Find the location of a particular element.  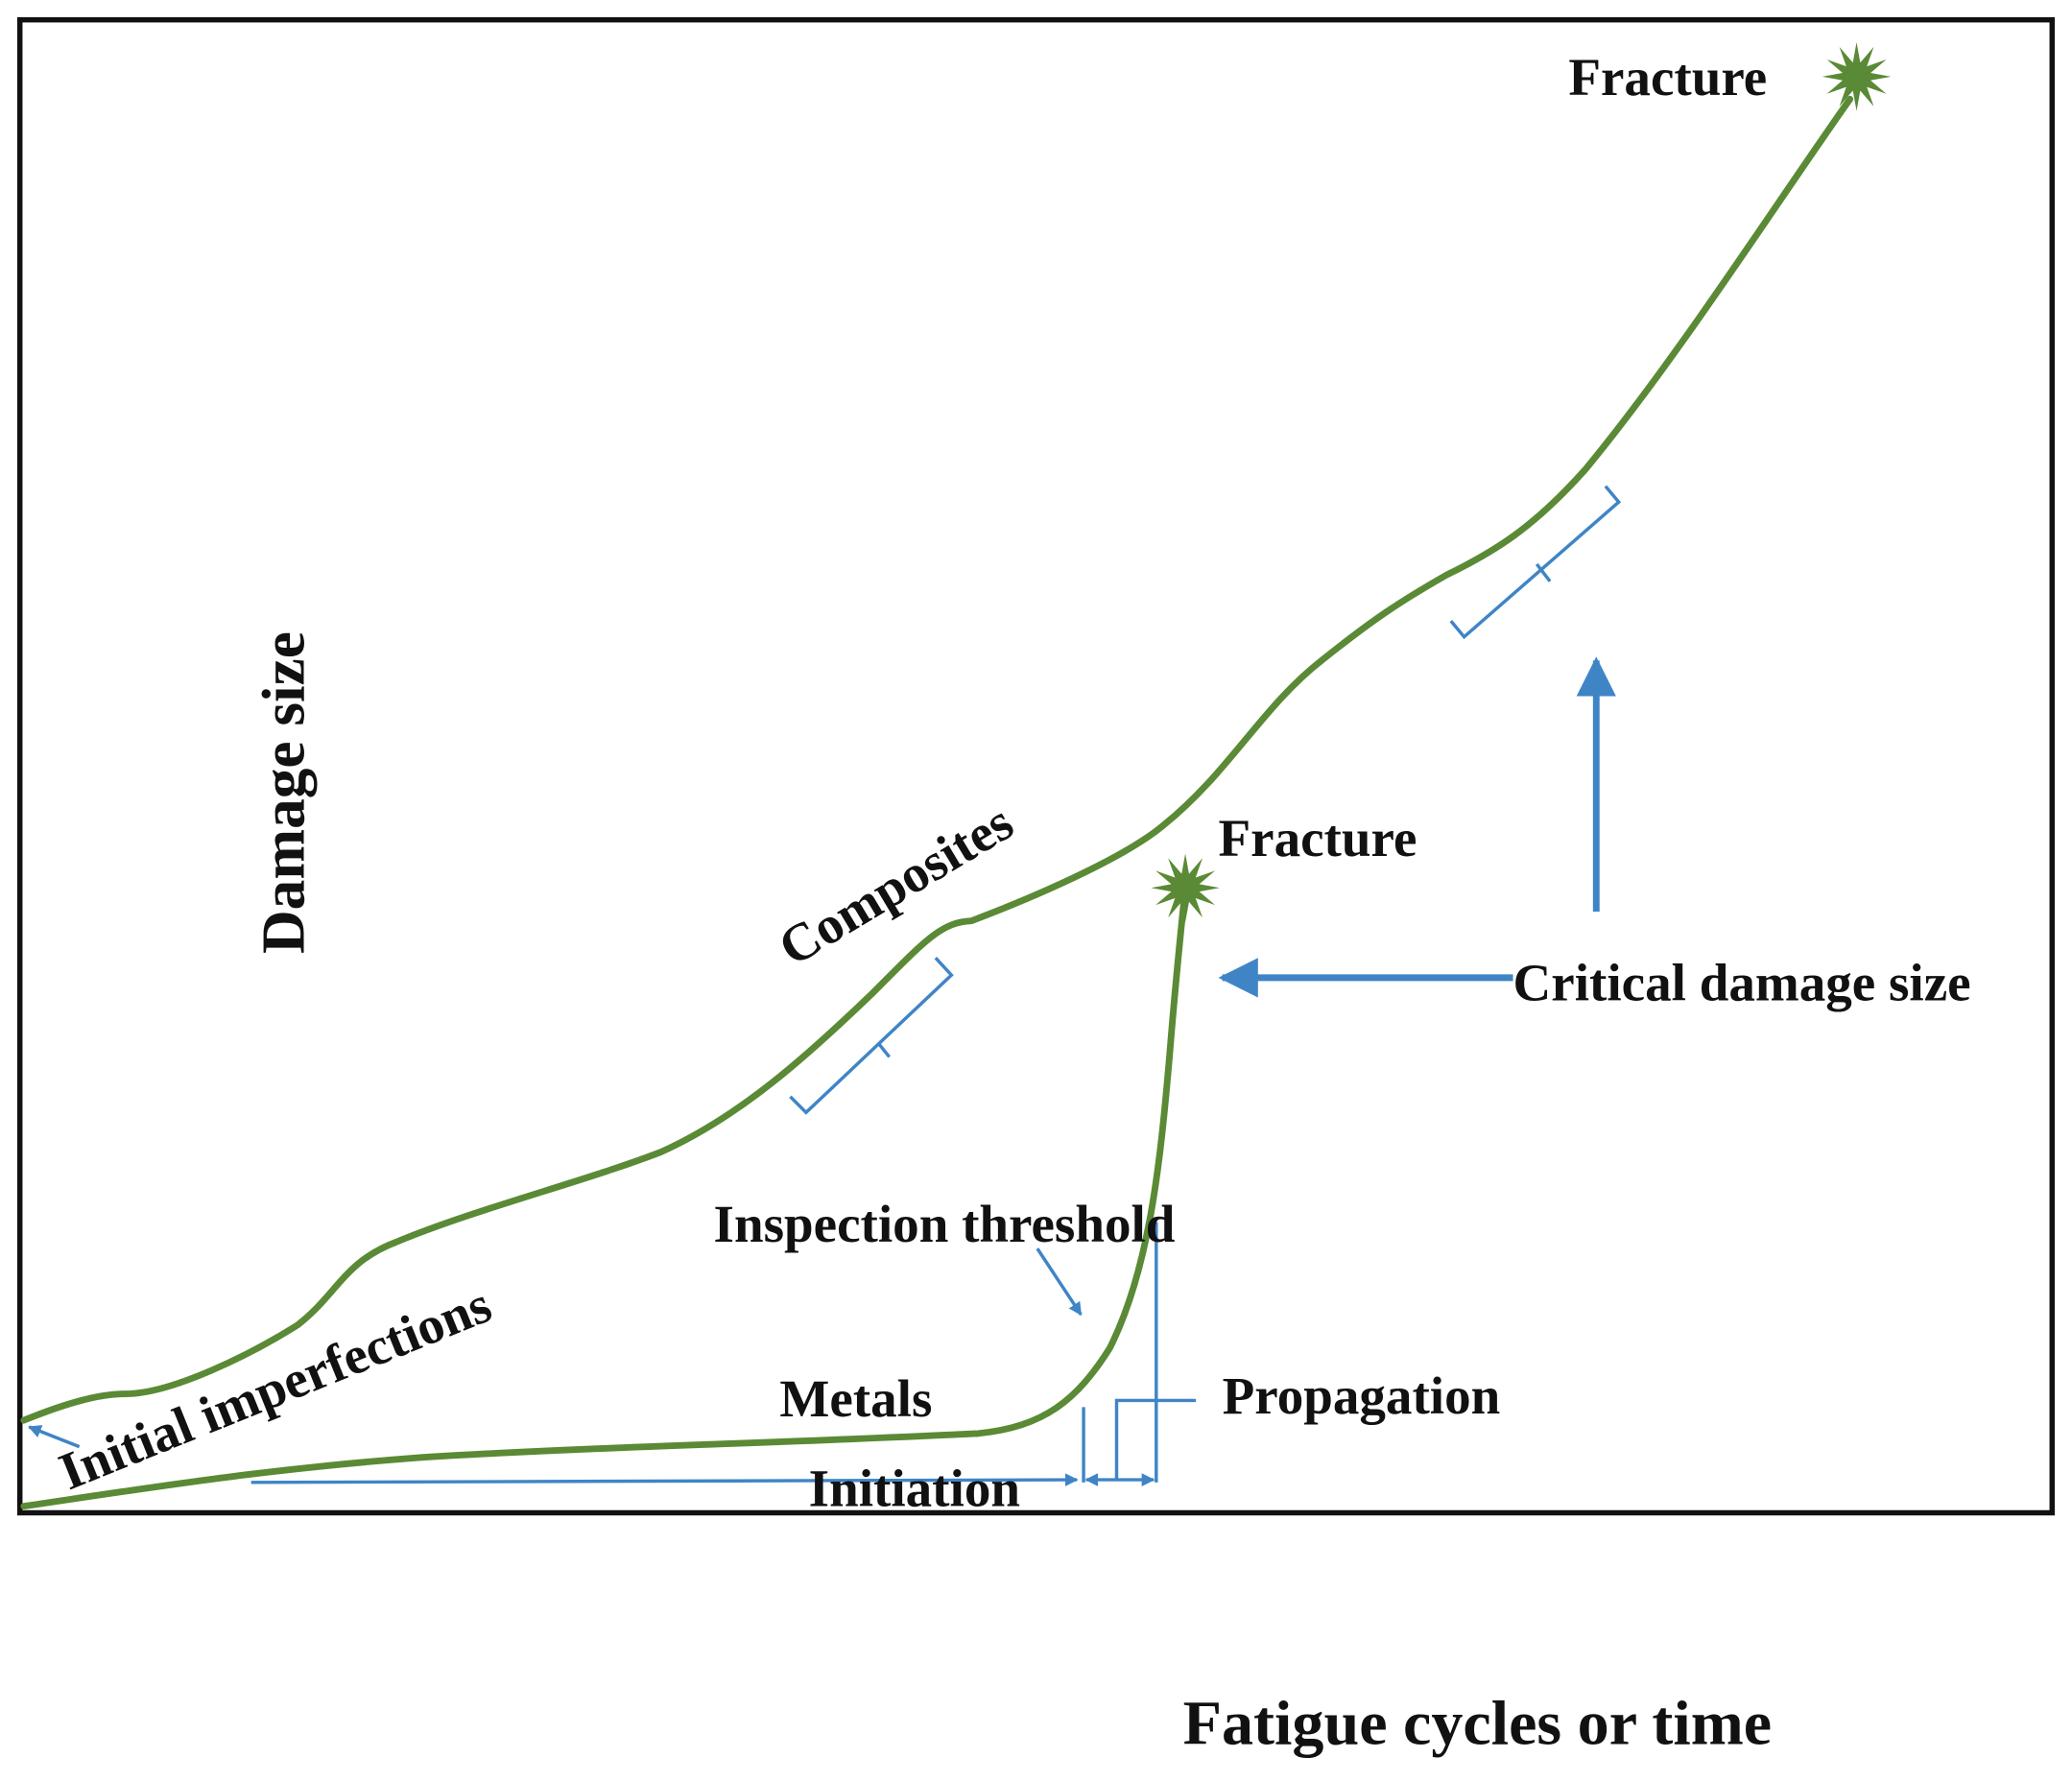

label: Initial imperfections is located at coordinates (275, 1387).